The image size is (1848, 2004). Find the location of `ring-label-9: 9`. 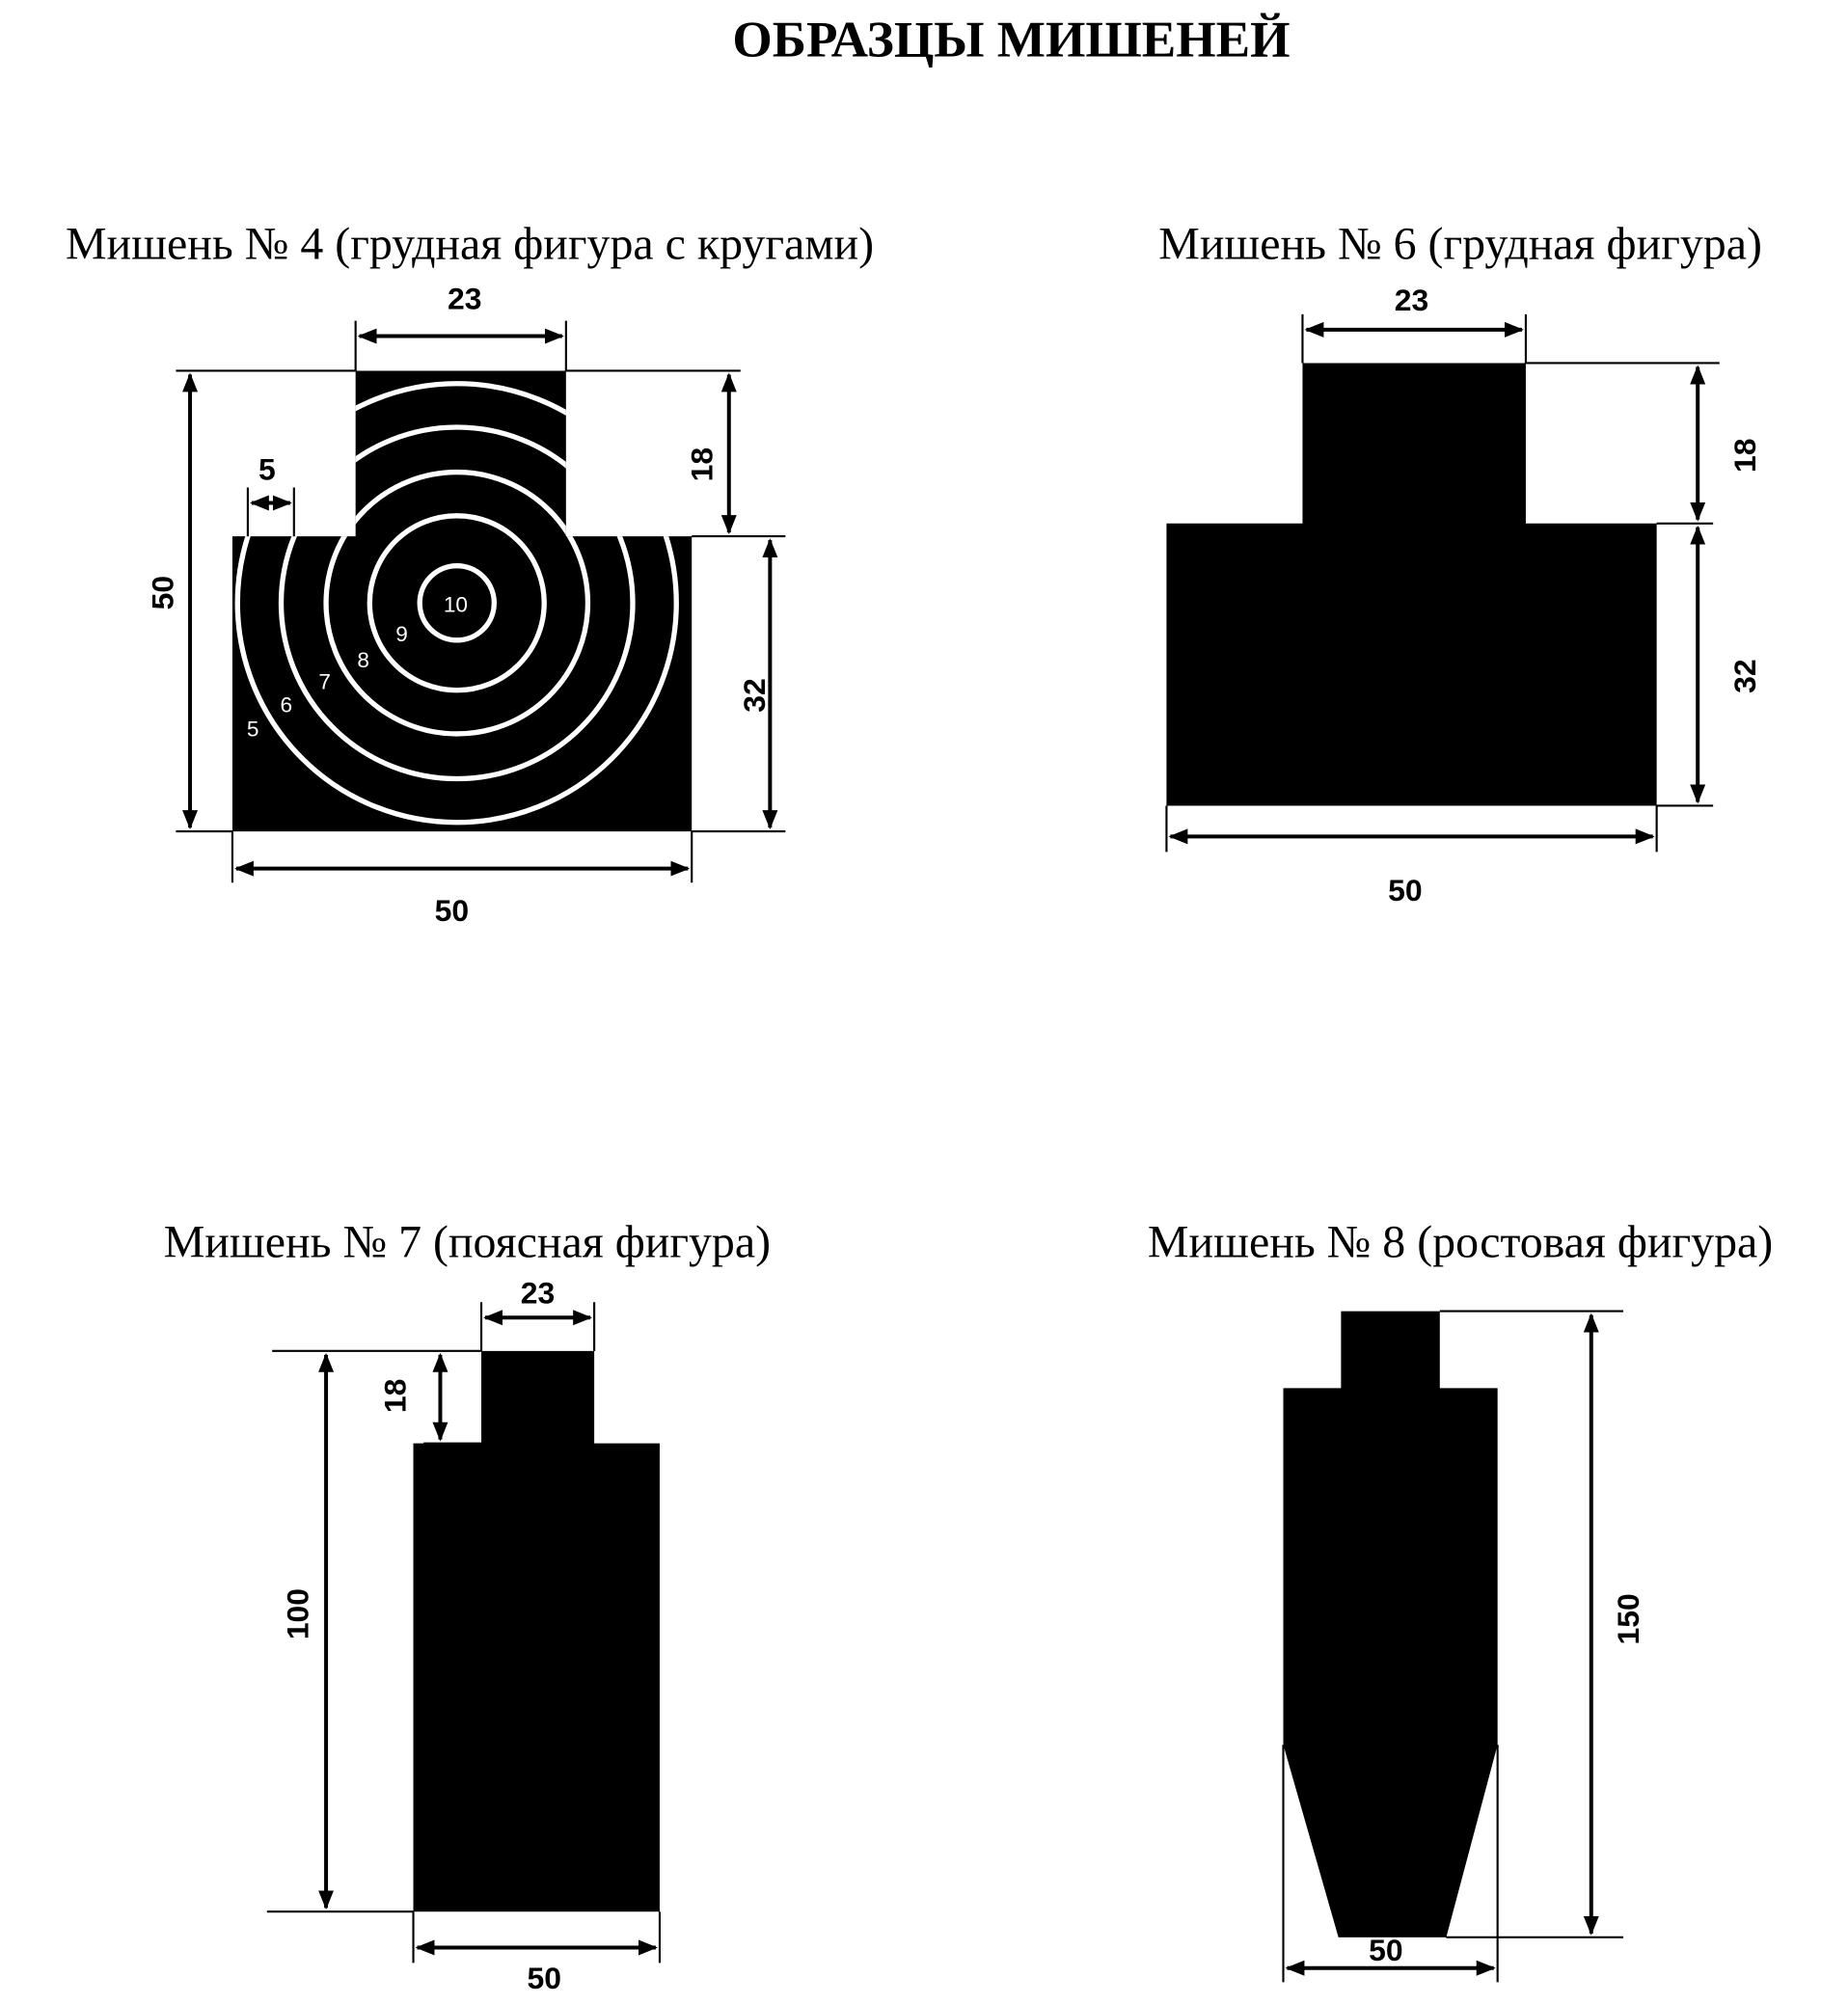

ring-label-9: 9 is located at coordinates (401, 634).